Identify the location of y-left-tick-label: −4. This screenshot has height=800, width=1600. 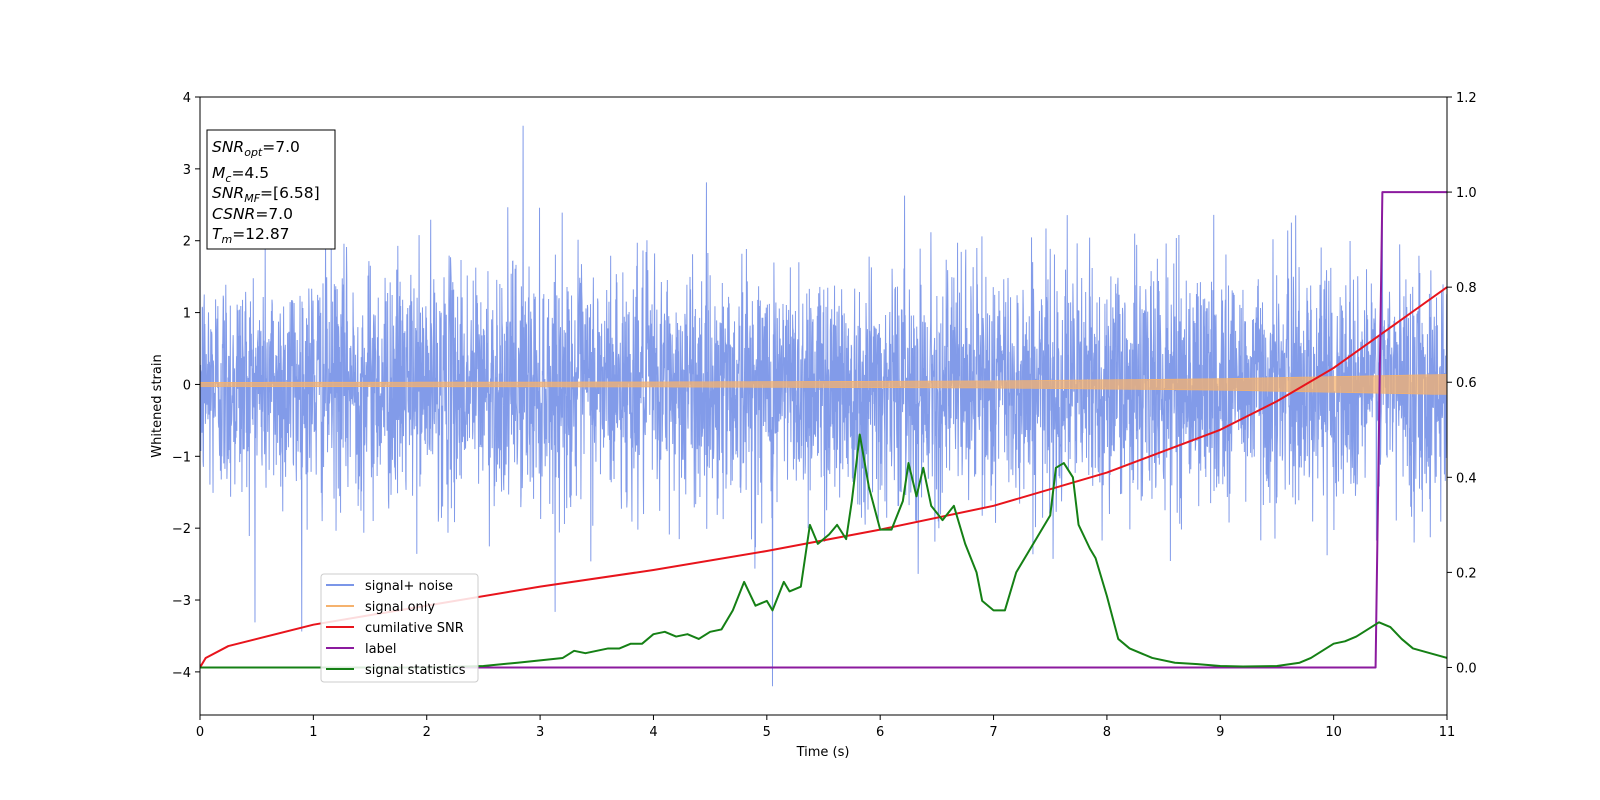
(181, 673).